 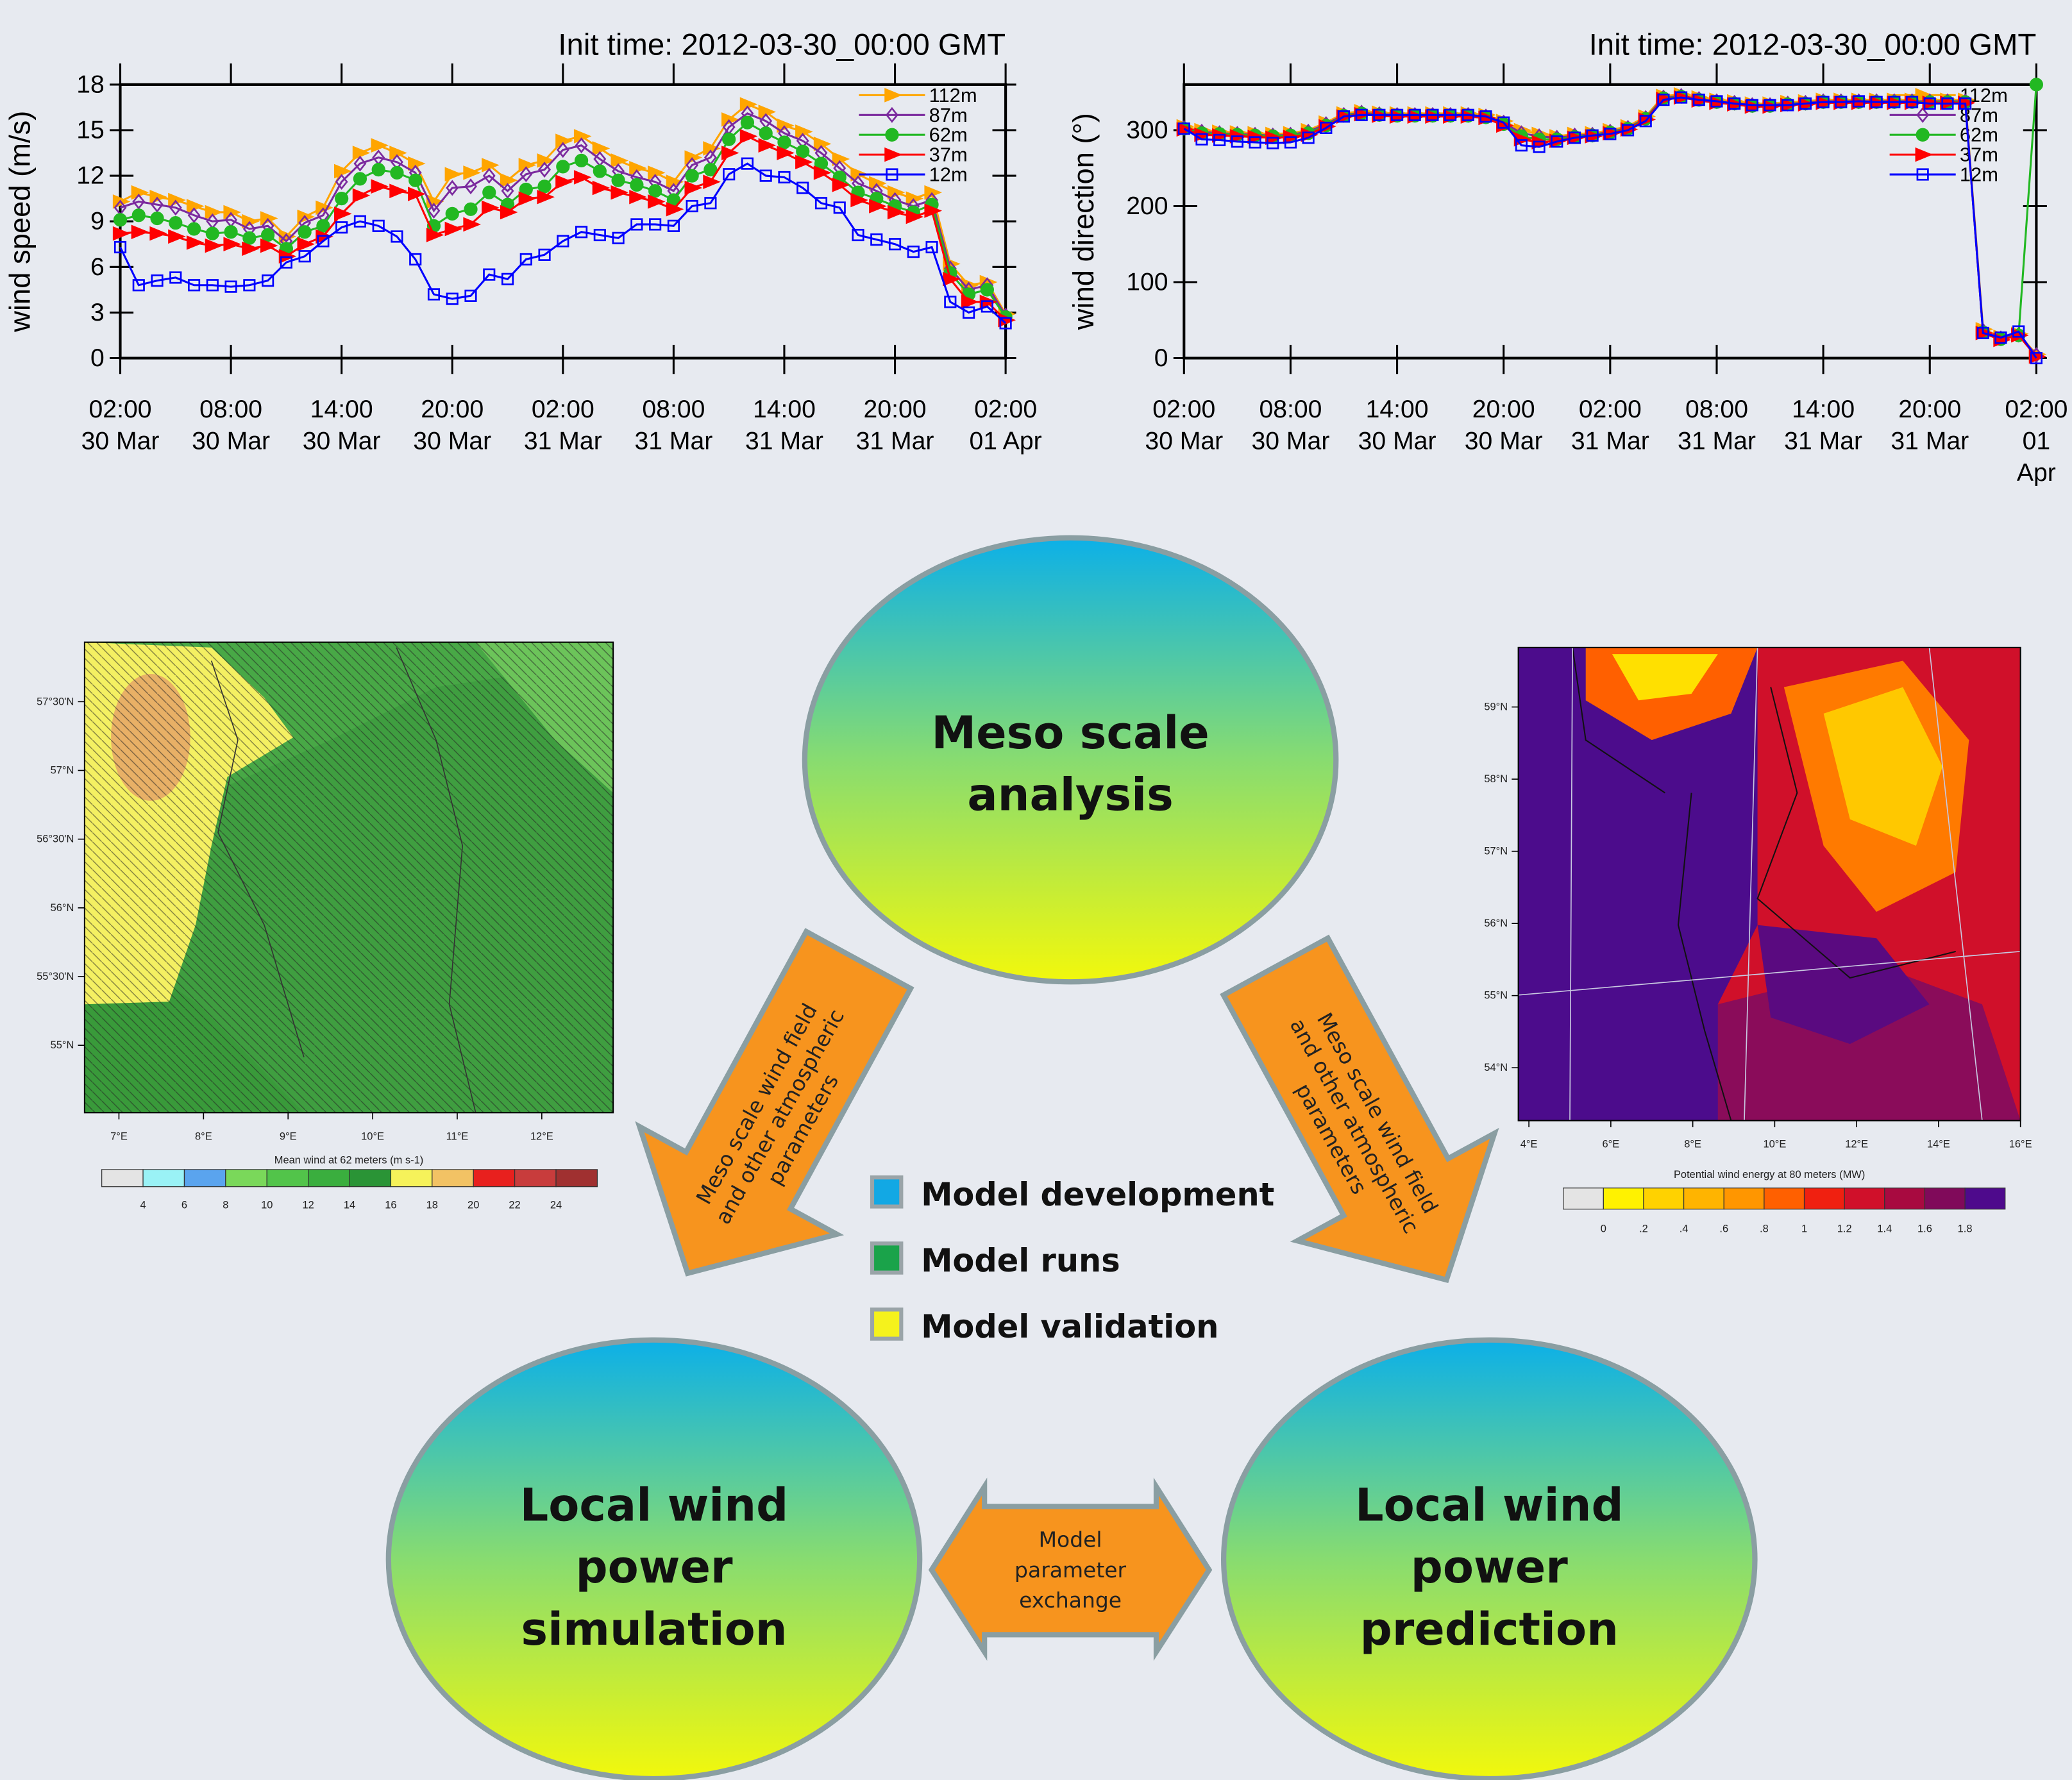 I want to click on y-tick-label: 0, so click(x=1161, y=358).